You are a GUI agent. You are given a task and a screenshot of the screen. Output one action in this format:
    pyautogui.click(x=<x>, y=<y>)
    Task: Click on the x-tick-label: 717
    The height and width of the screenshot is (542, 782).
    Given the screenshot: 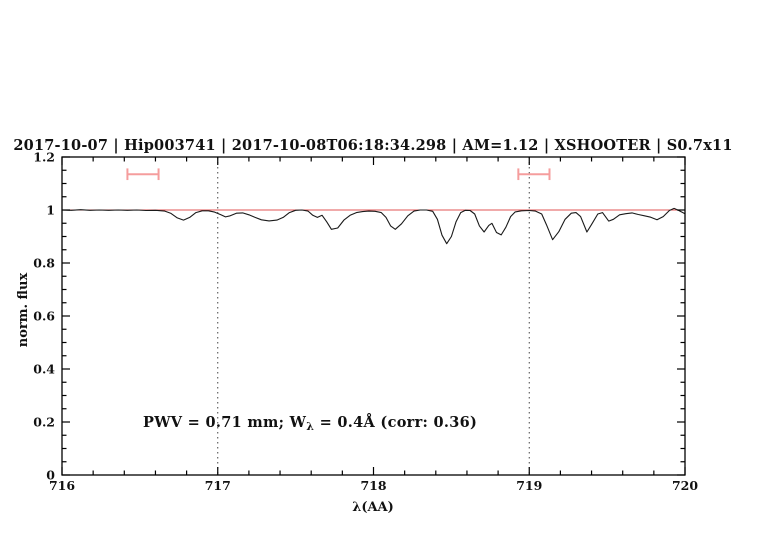 What is the action you would take?
    pyautogui.click(x=218, y=485)
    